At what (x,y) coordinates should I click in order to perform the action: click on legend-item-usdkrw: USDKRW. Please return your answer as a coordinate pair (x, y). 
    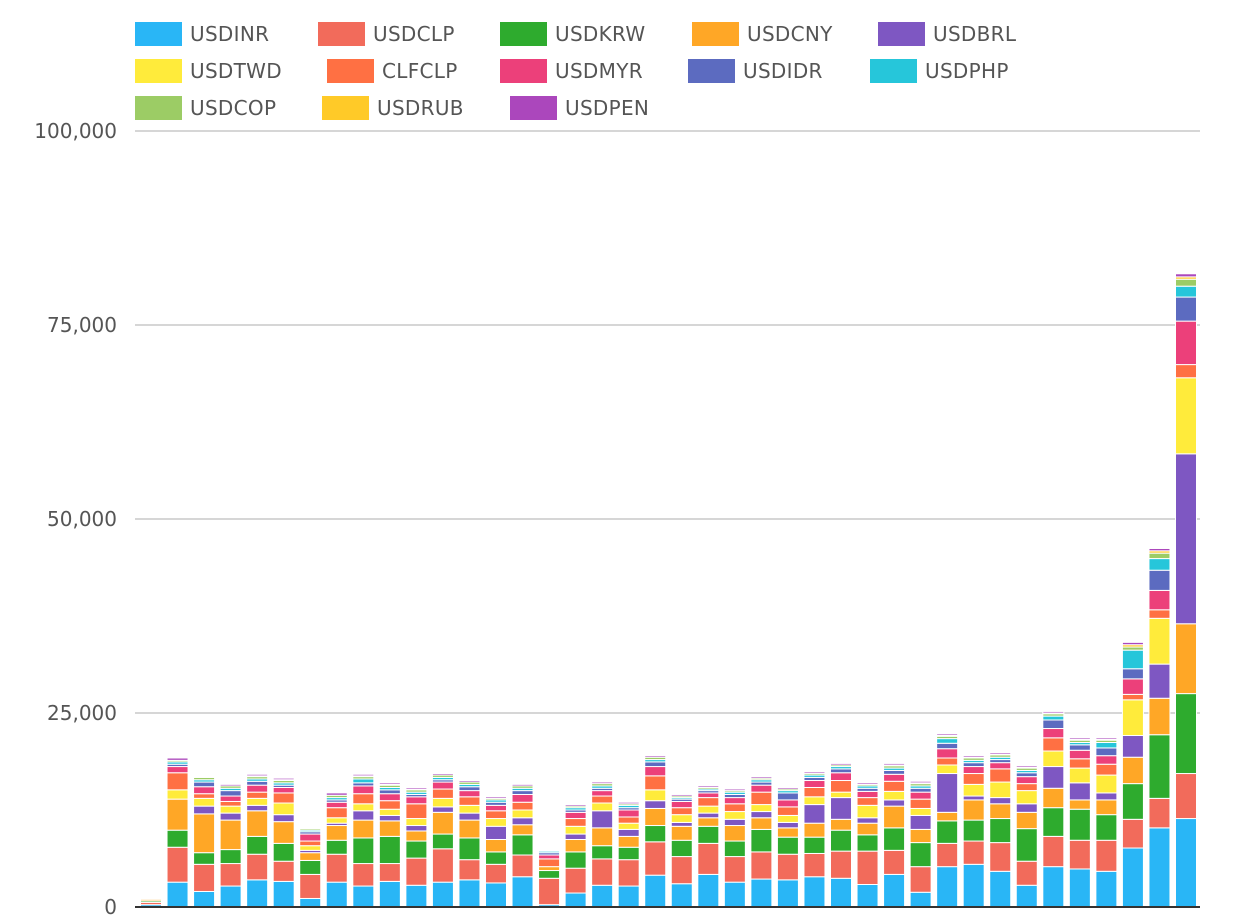
    Looking at the image, I should click on (573, 34).